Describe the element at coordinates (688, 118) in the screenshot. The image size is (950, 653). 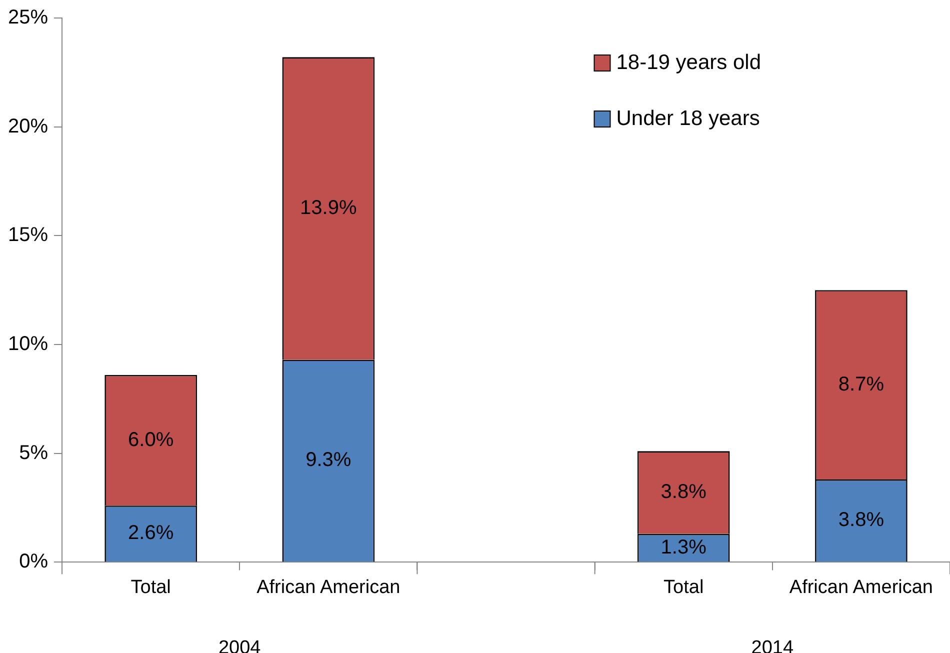
I see `legend-label: Under 18 years` at that location.